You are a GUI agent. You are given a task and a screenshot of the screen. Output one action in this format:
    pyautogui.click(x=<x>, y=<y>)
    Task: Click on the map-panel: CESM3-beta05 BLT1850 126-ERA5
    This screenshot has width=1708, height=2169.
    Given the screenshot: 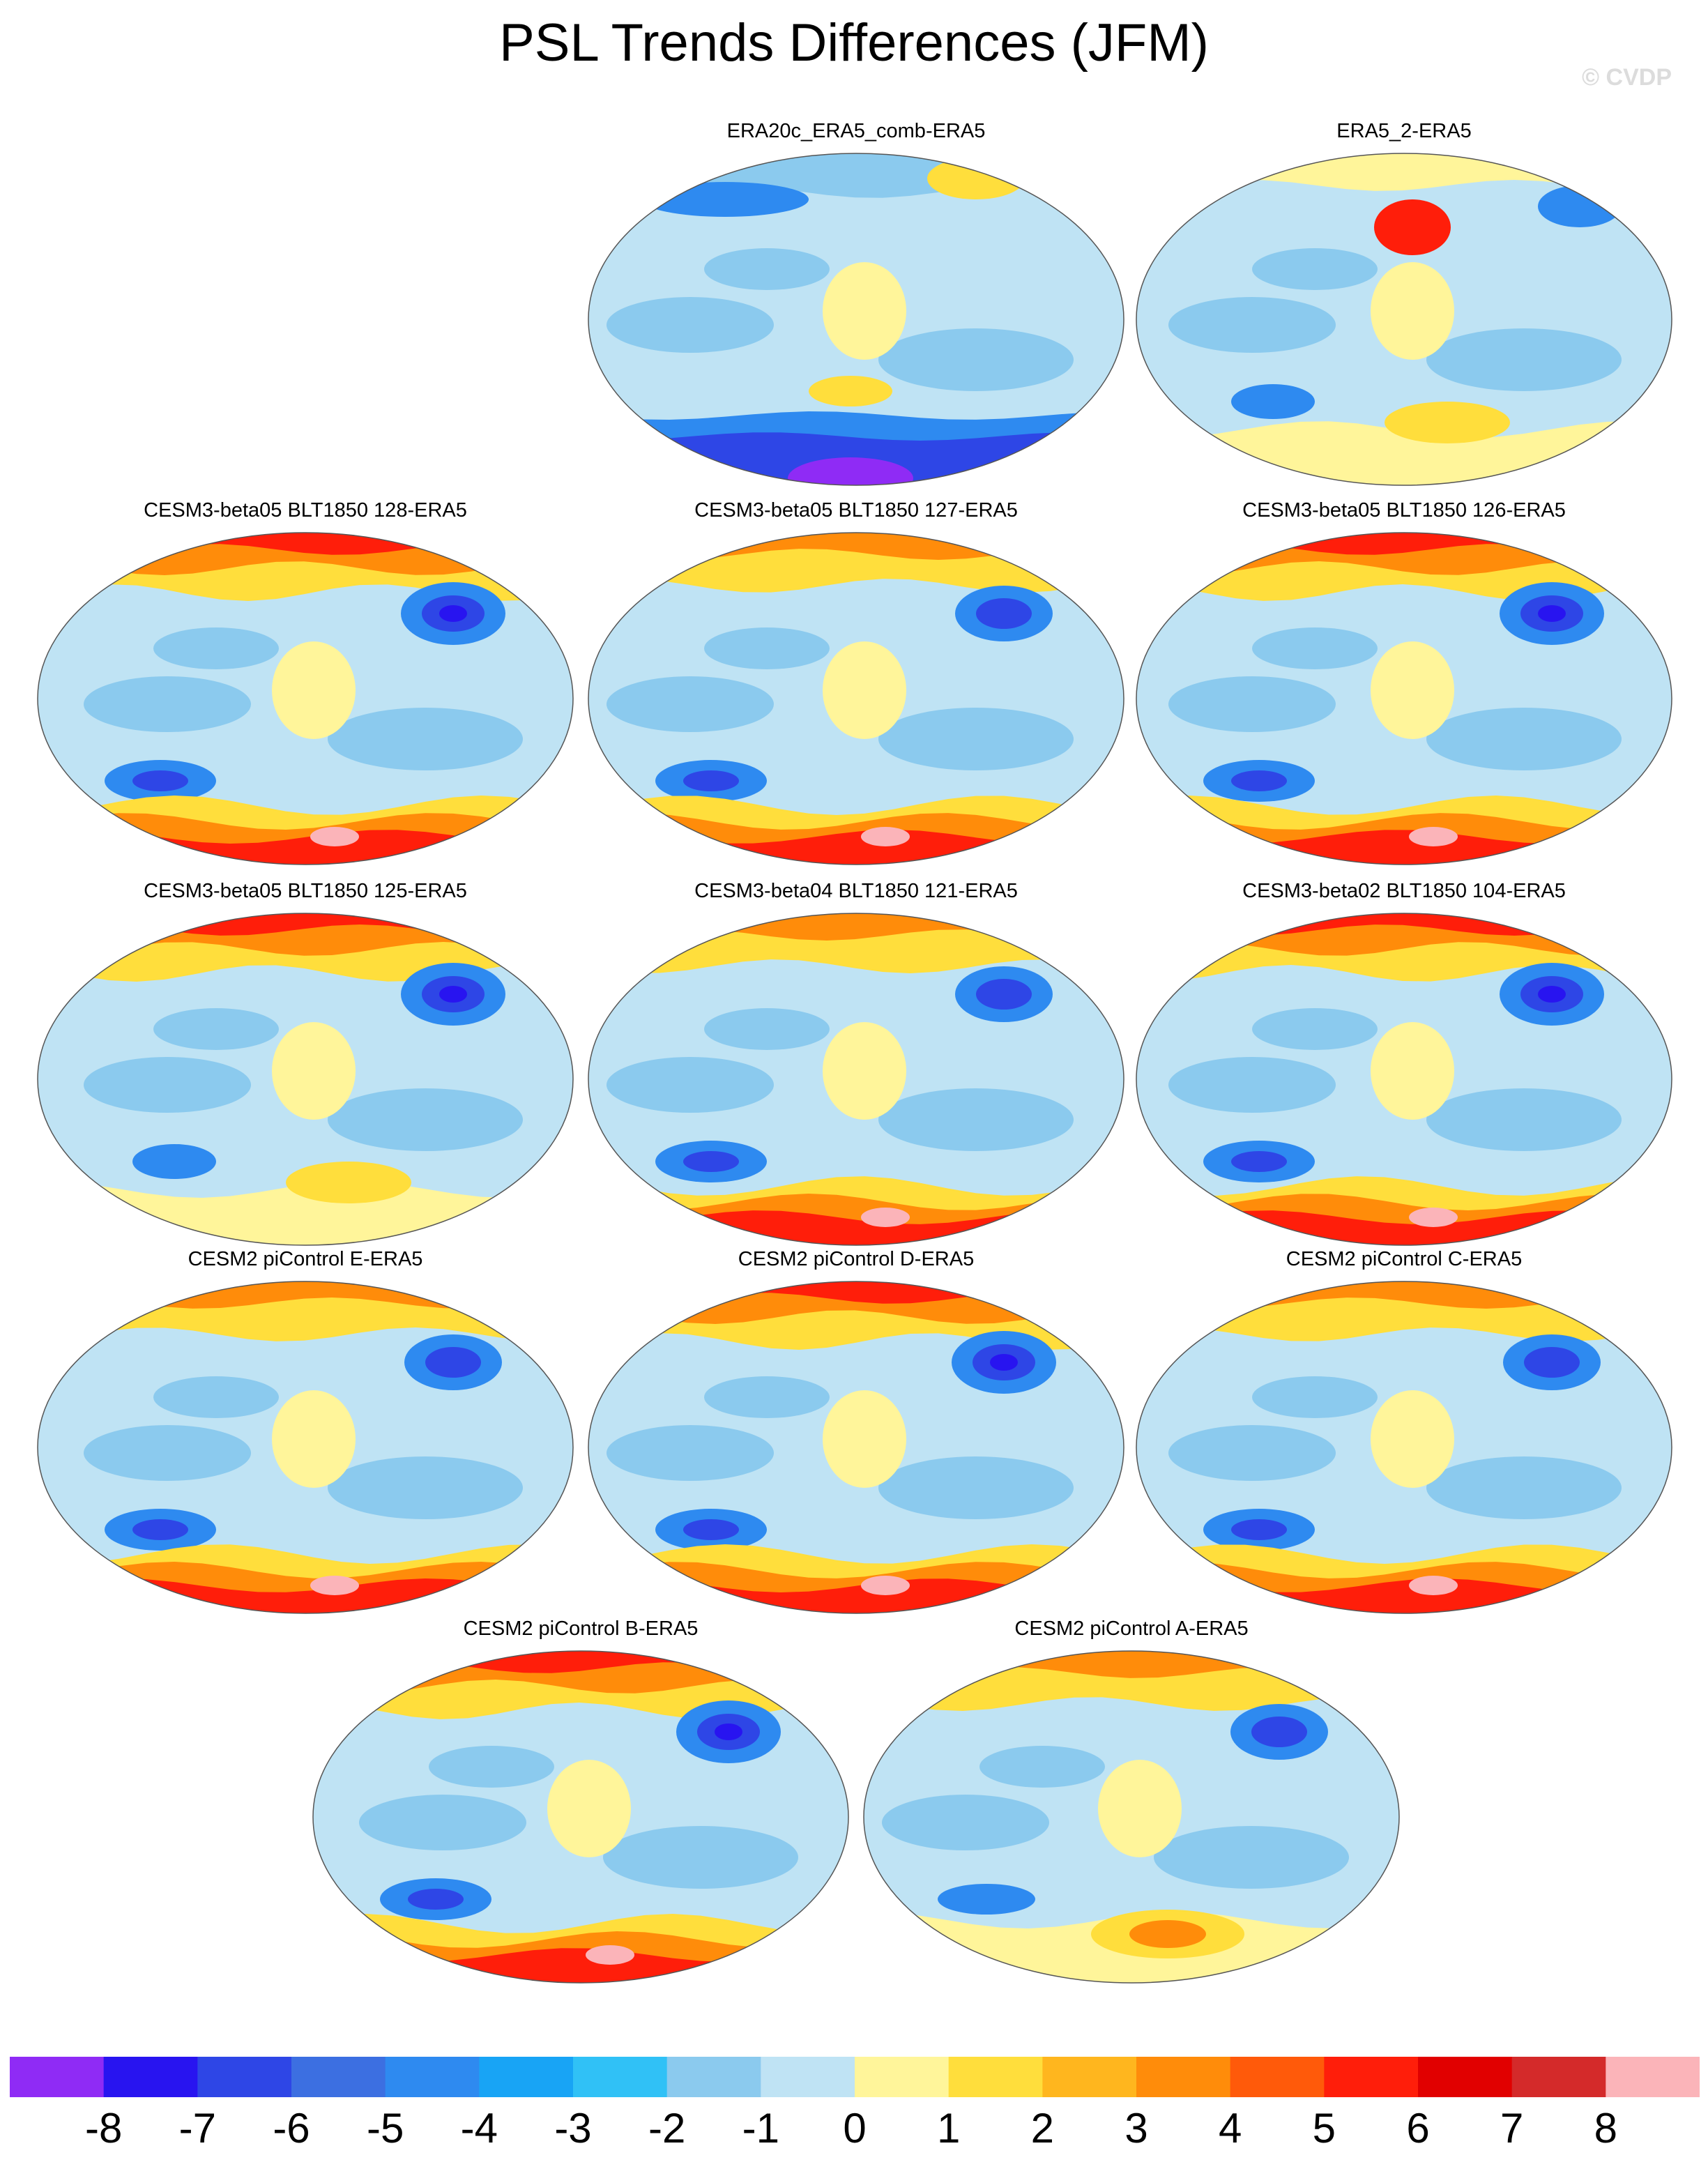 What is the action you would take?
    pyautogui.click(x=1404, y=684)
    